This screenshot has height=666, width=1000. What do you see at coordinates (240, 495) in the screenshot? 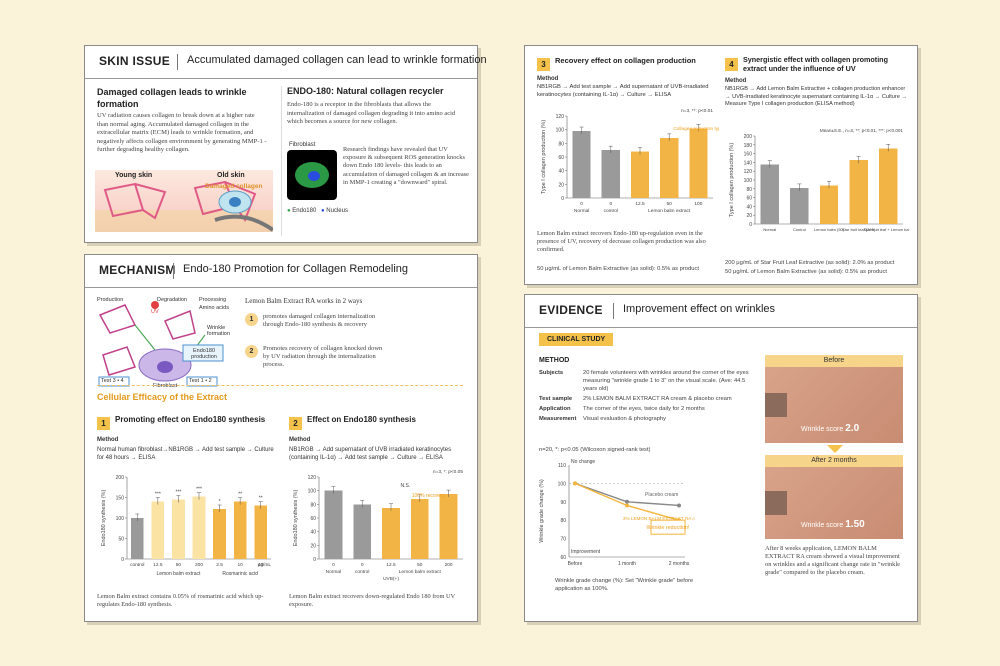
I see `significance-mark: **` at bounding box center [240, 495].